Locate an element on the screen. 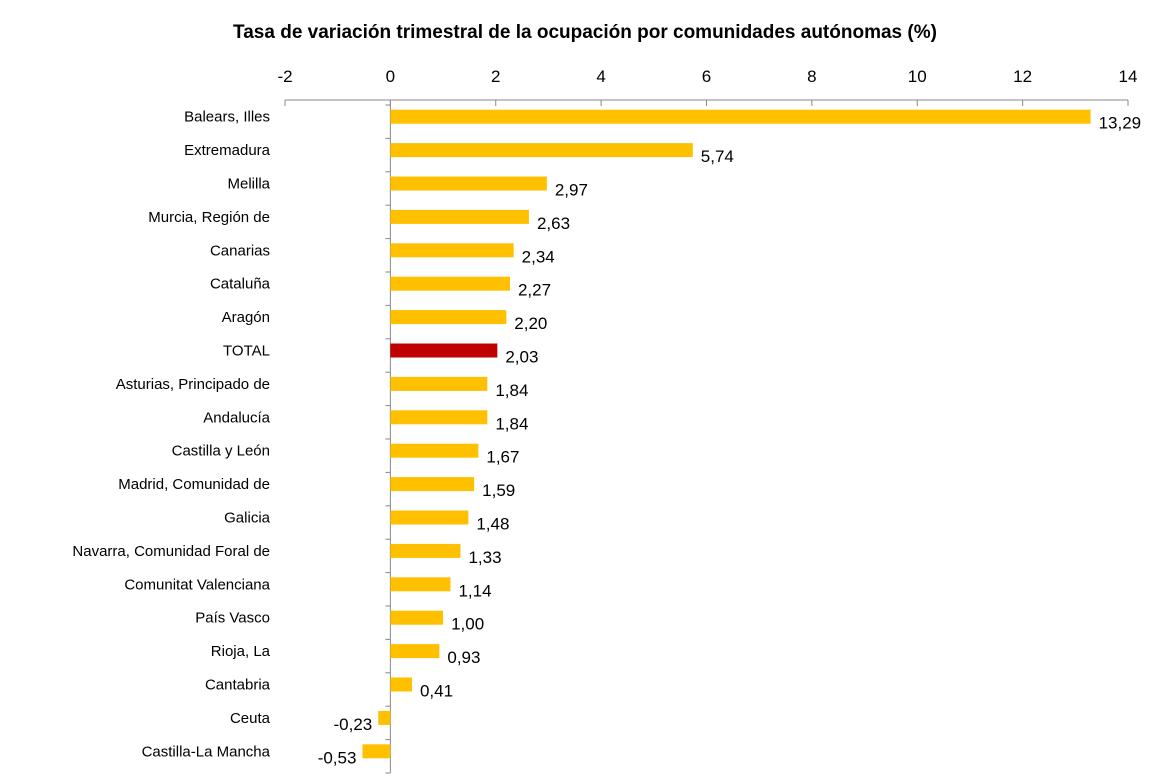  category-label: Murcia, Región de is located at coordinates (209, 217).